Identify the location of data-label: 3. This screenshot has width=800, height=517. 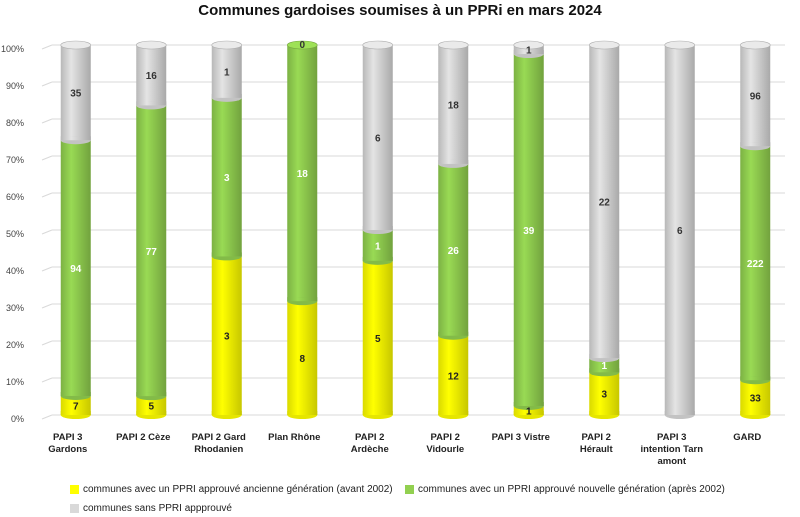
(227, 337).